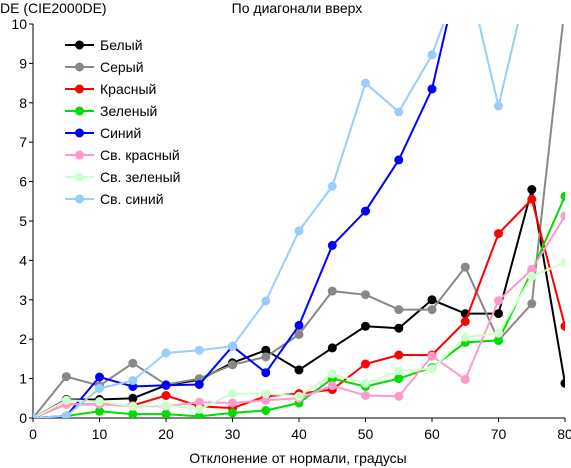  I want to click on legend-label: Св. зеленый, so click(140, 177).